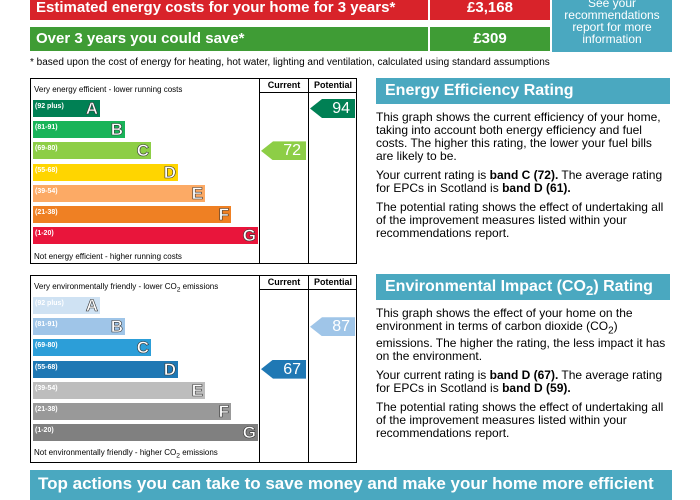  What do you see at coordinates (536, 188) in the screenshot?
I see `average-band-text: band D (61).` at bounding box center [536, 188].